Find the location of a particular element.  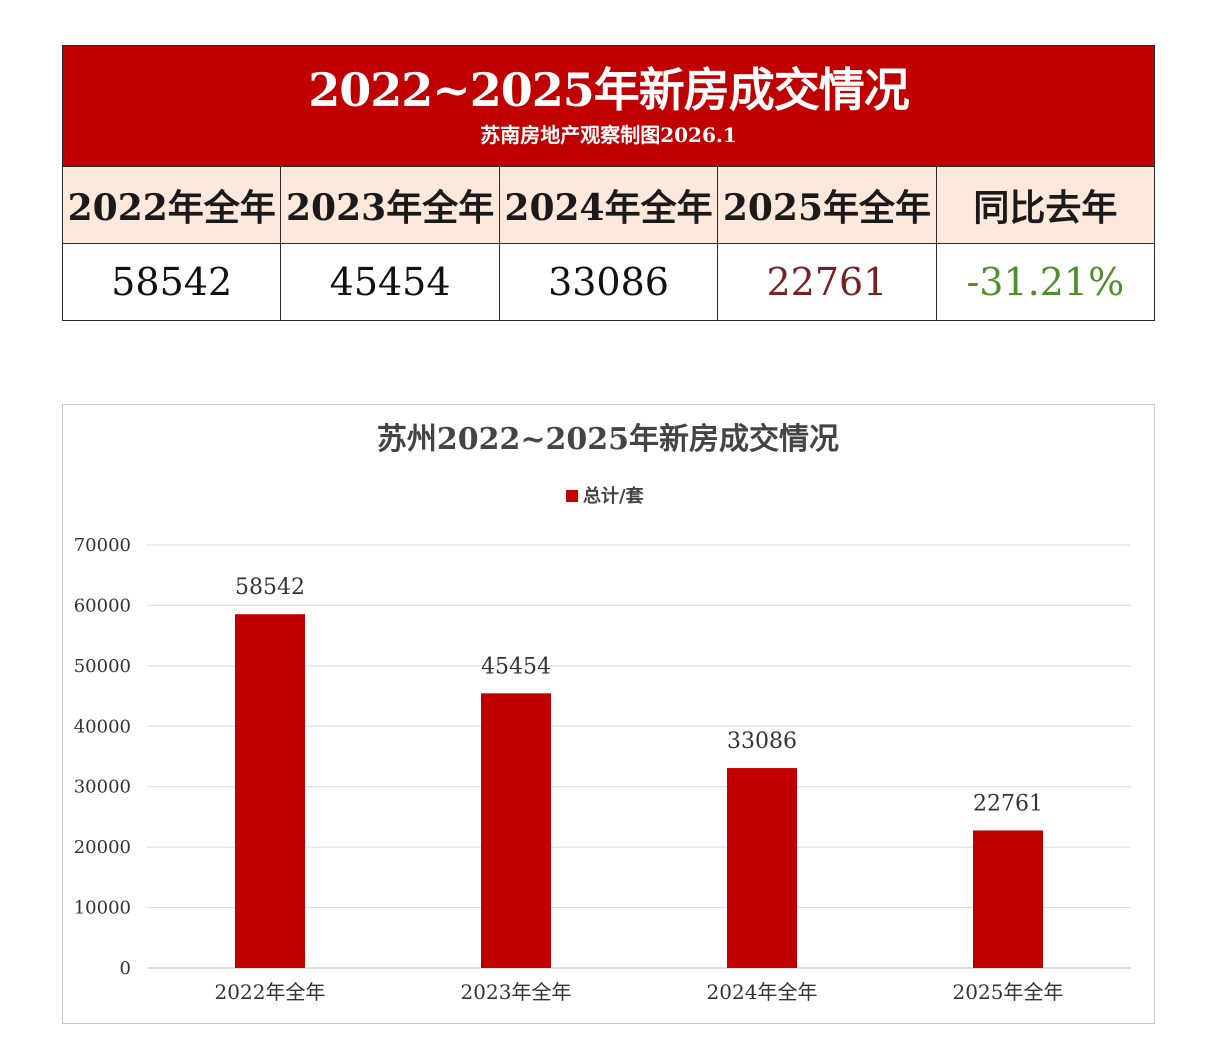

y-tick-label: 60000 is located at coordinates (102, 605).